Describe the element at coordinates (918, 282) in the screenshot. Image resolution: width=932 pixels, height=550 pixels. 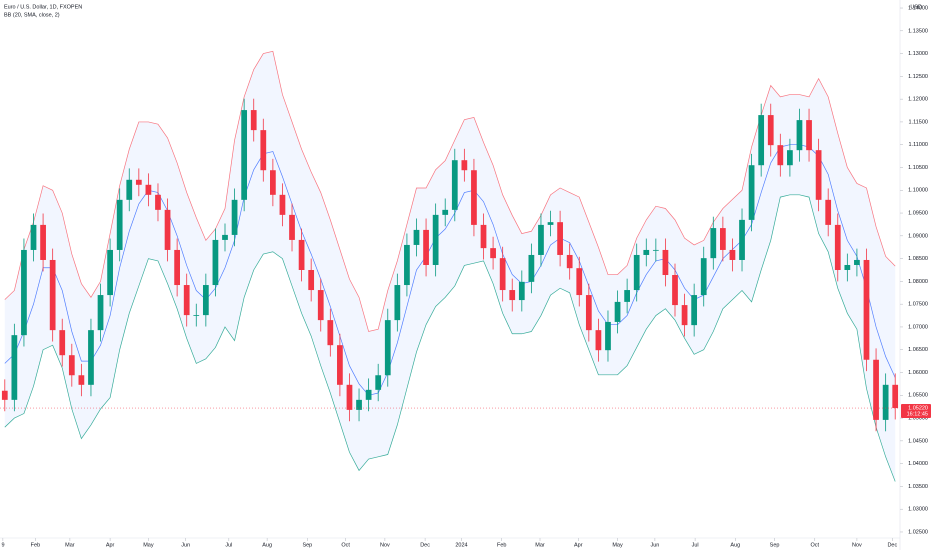
I see `y-tick-label: 1.08000` at that location.